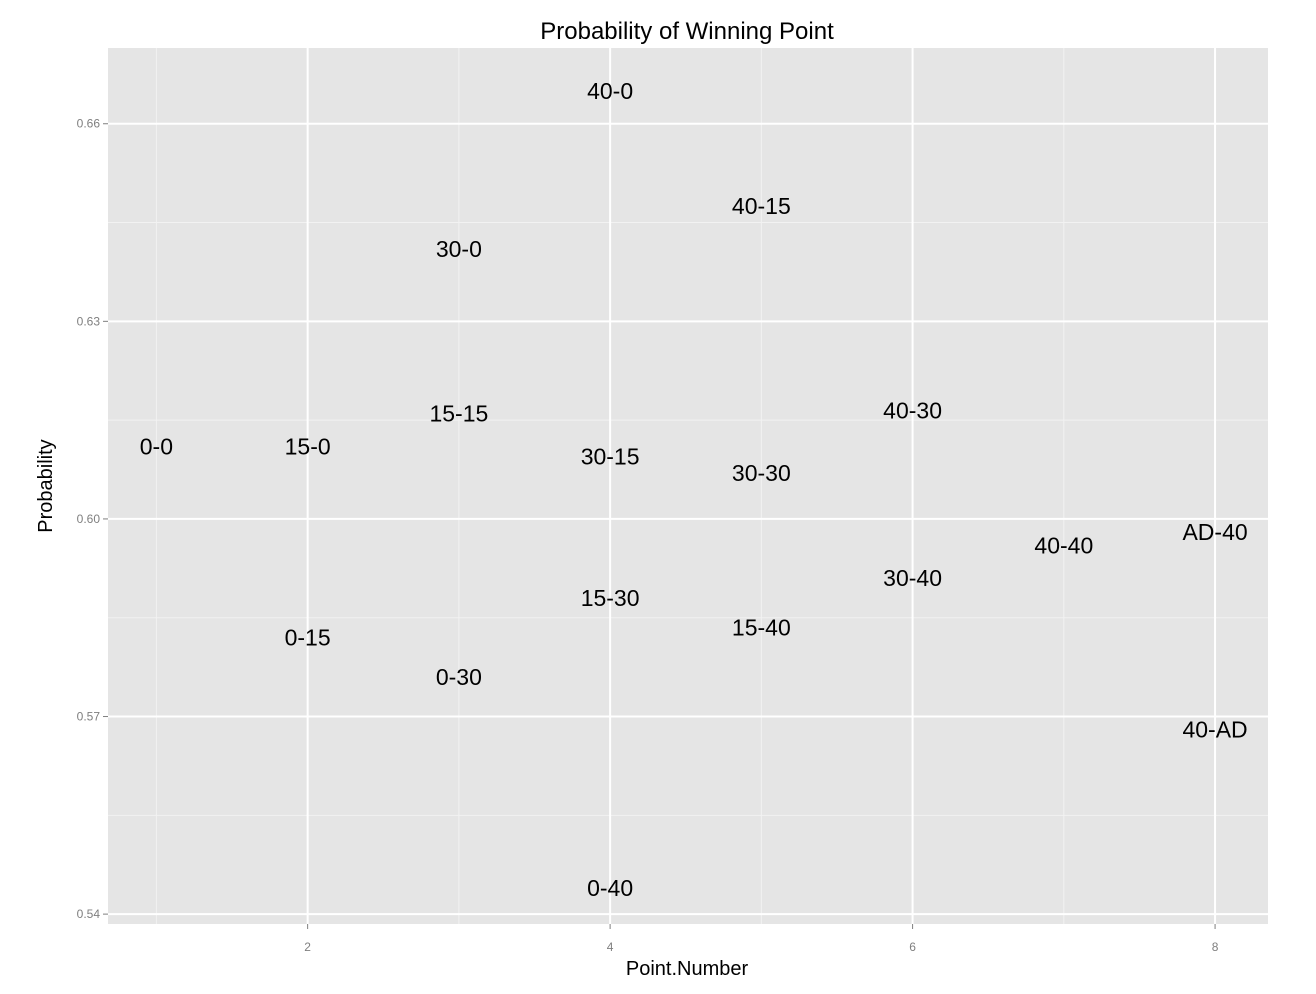  I want to click on point-label-15-15: 15-15, so click(458, 414).